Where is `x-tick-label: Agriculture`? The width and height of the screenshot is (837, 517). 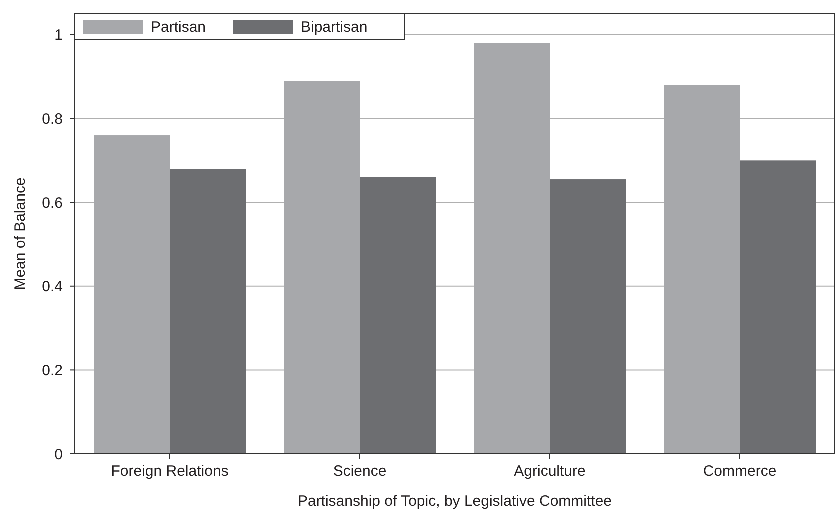 x-tick-label: Agriculture is located at coordinates (550, 471).